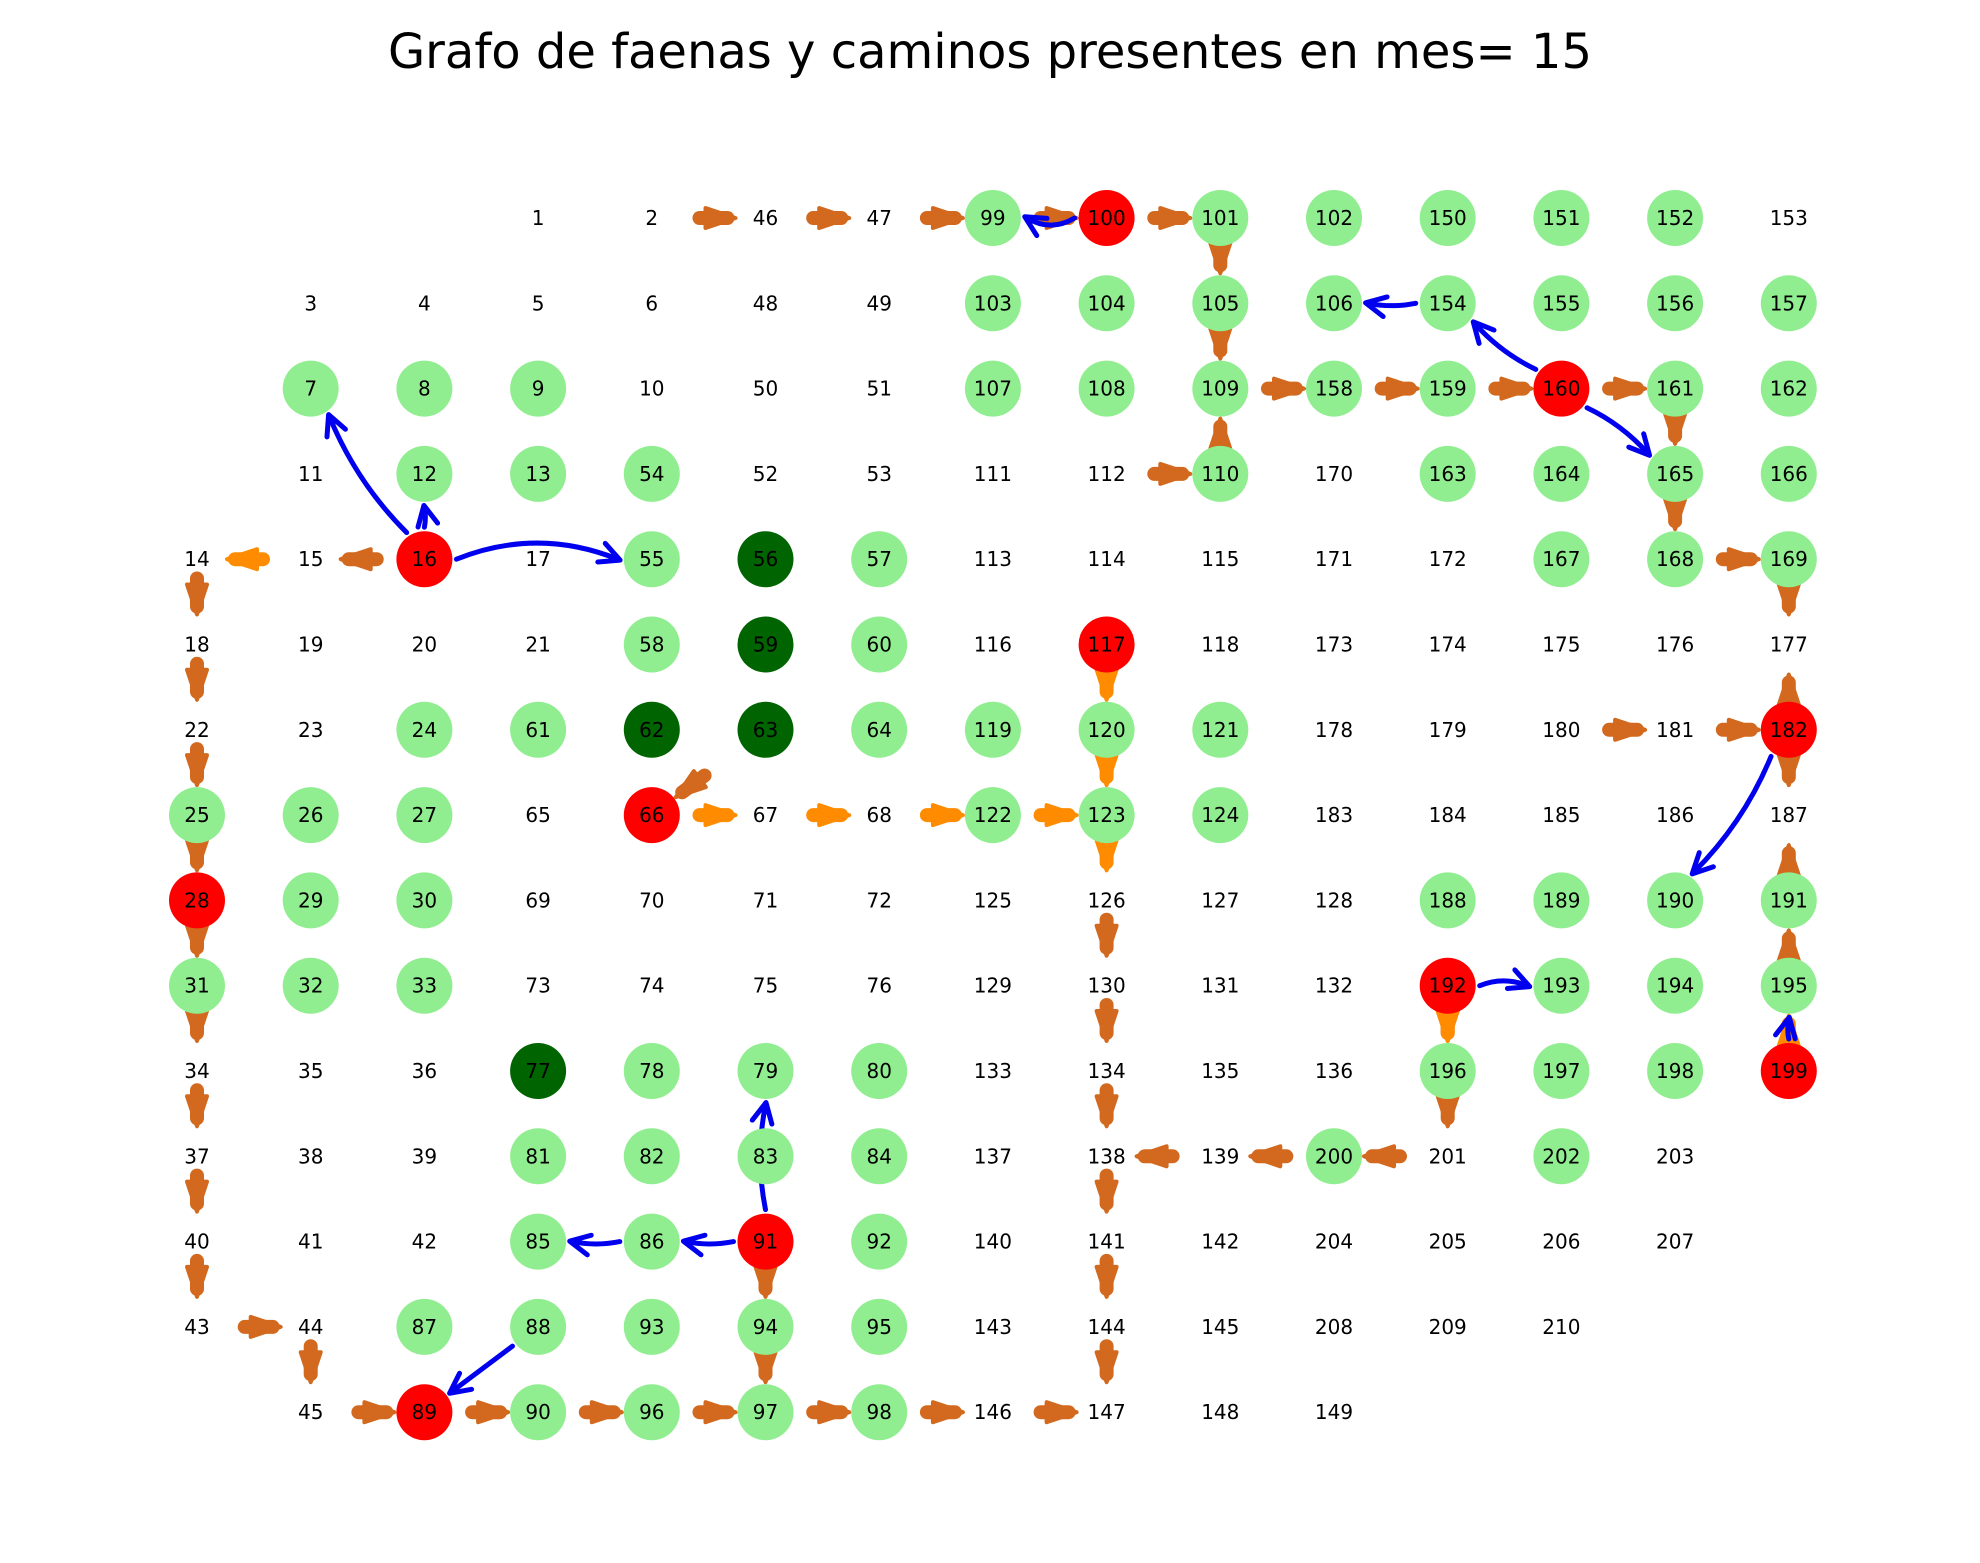 The height and width of the screenshot is (1563, 1980). What do you see at coordinates (1334, 303) in the screenshot?
I see `node-106: 106` at bounding box center [1334, 303].